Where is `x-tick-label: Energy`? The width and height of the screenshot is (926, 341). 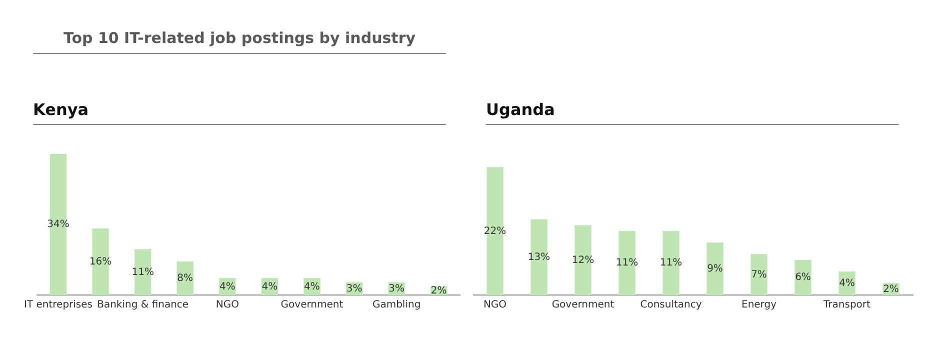 x-tick-label: Energy is located at coordinates (759, 305).